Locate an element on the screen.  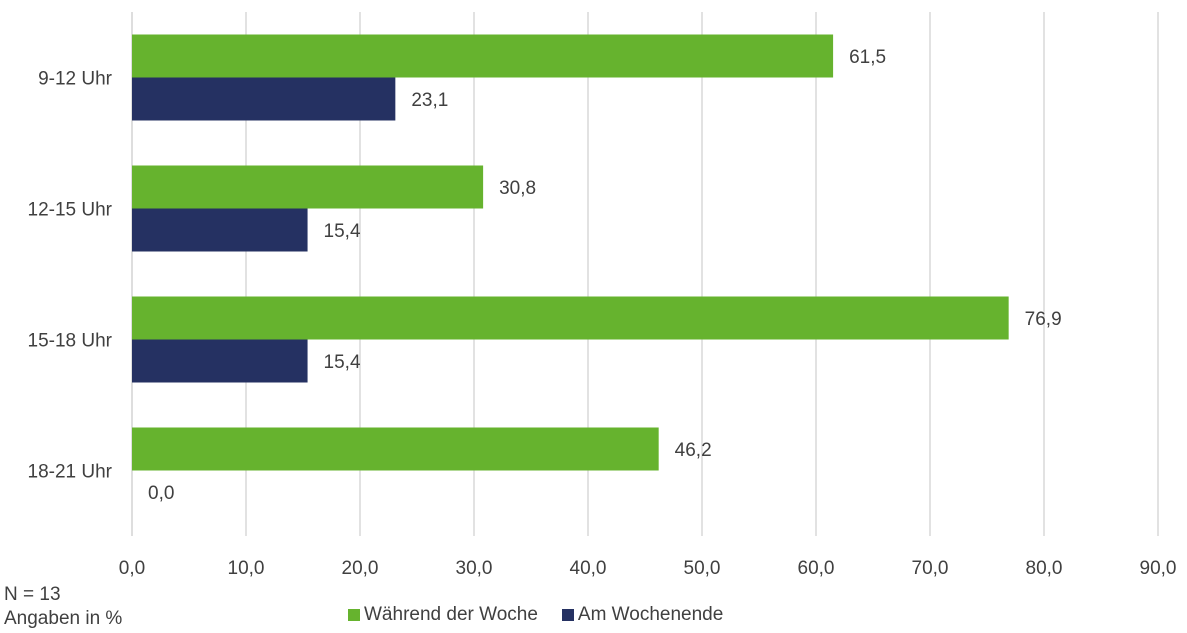
legend-item-week: Während der Woche is located at coordinates (443, 615).